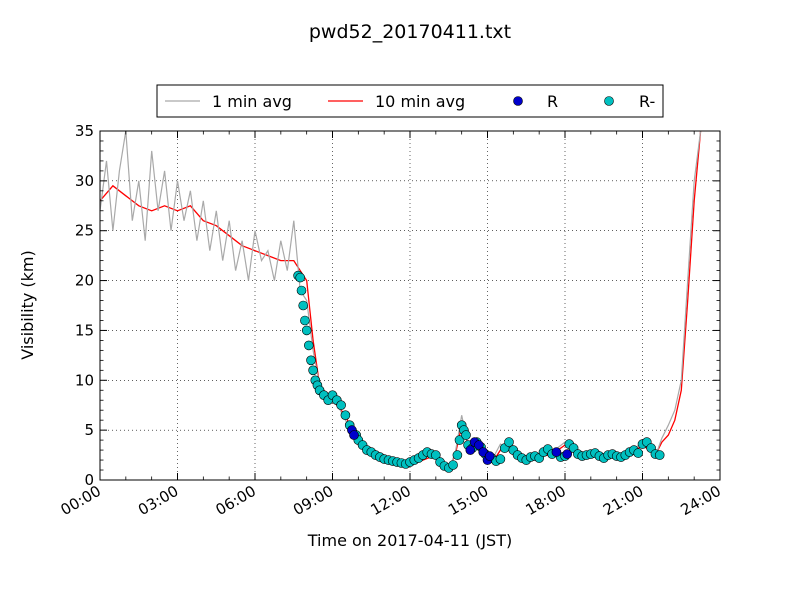 The width and height of the screenshot is (800, 600). I want to click on legend-marker-r-minus, so click(609, 101).